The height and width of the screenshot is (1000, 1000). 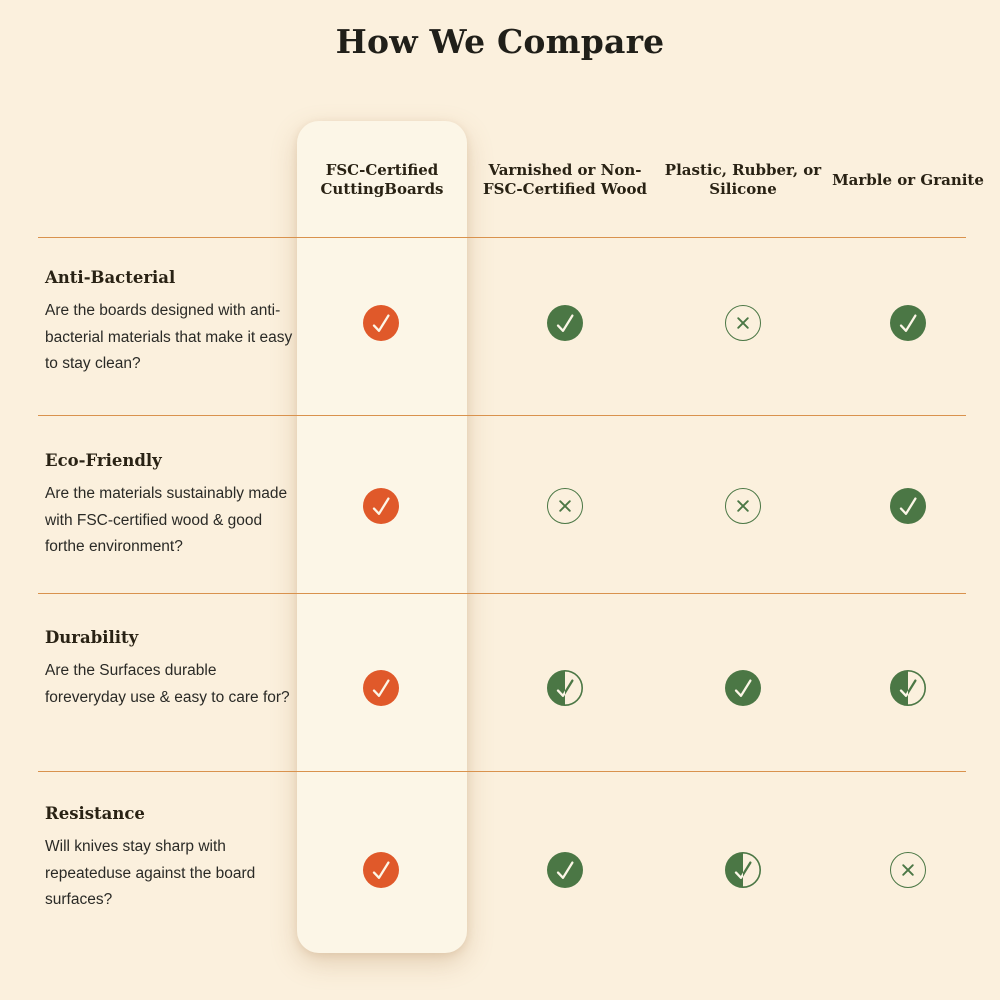 What do you see at coordinates (908, 179) in the screenshot?
I see `column-header-marble-granite: Marble or Granite` at bounding box center [908, 179].